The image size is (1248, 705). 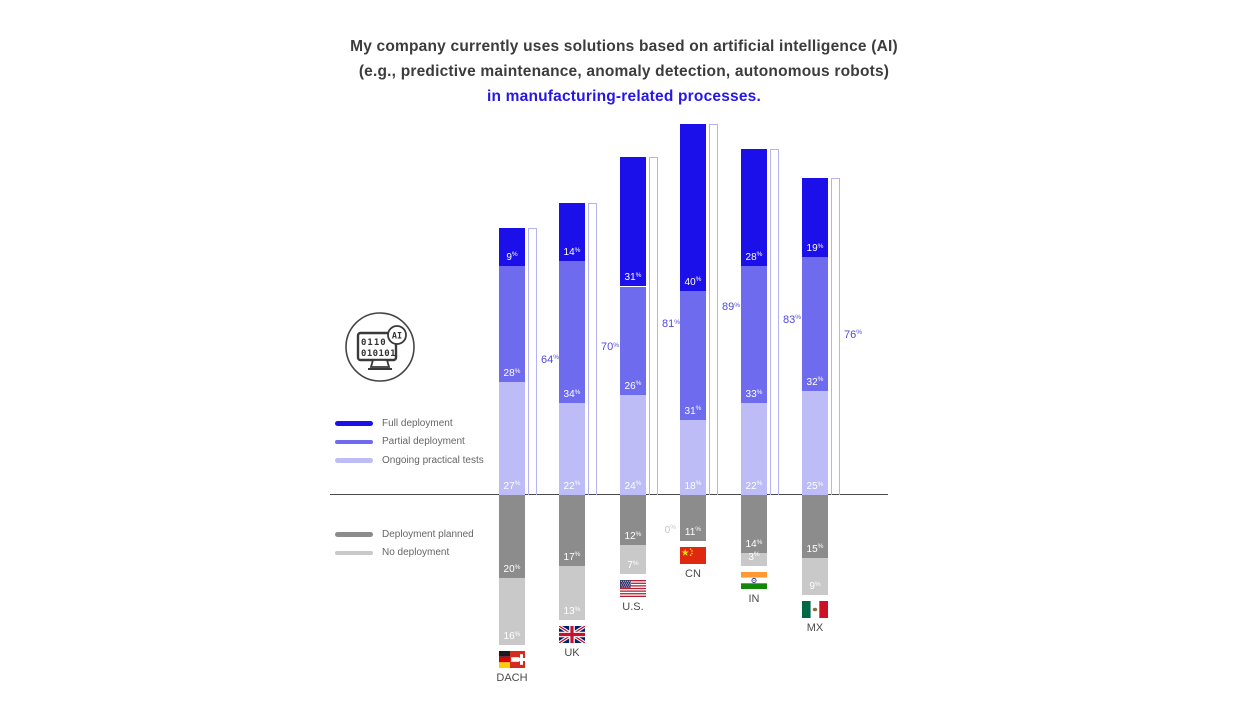 I want to click on us-flag-icon, so click(x=633, y=589).